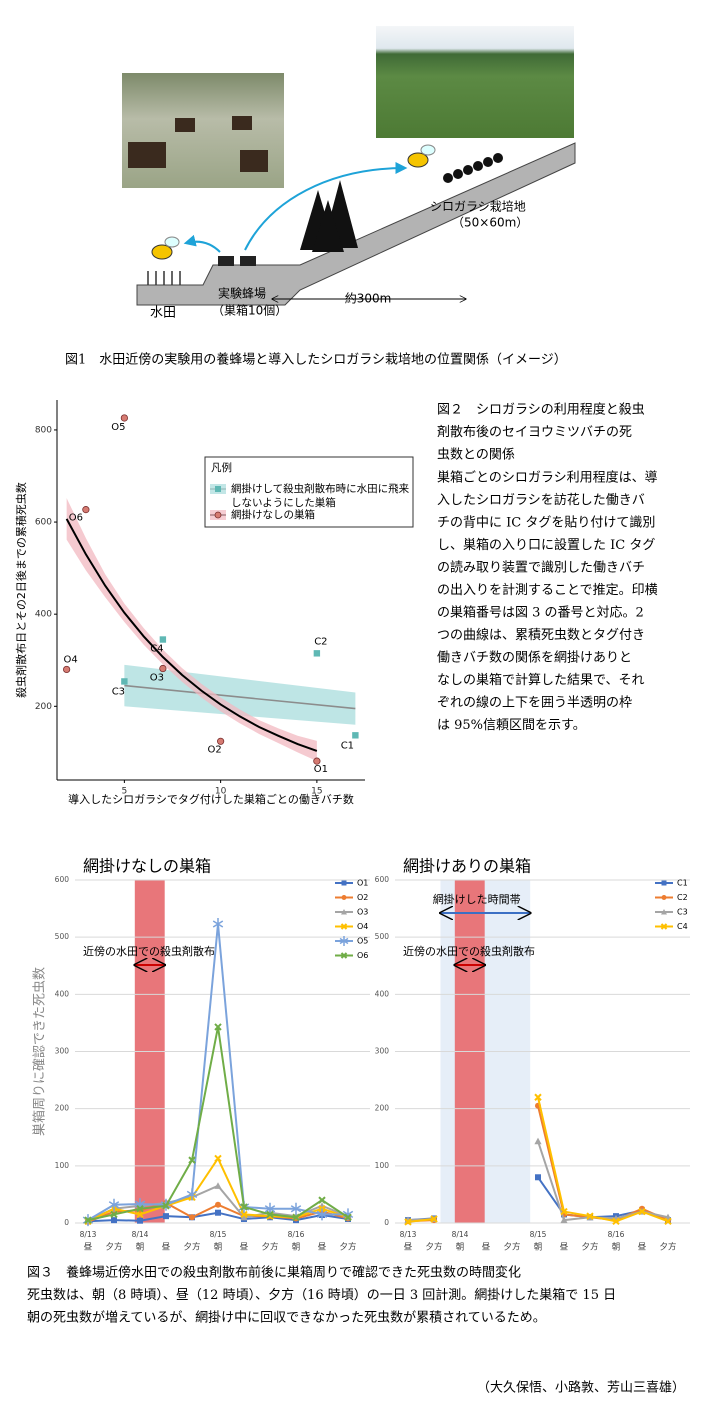  Describe the element at coordinates (473, 168) in the screenshot. I see `crop-row` at that location.